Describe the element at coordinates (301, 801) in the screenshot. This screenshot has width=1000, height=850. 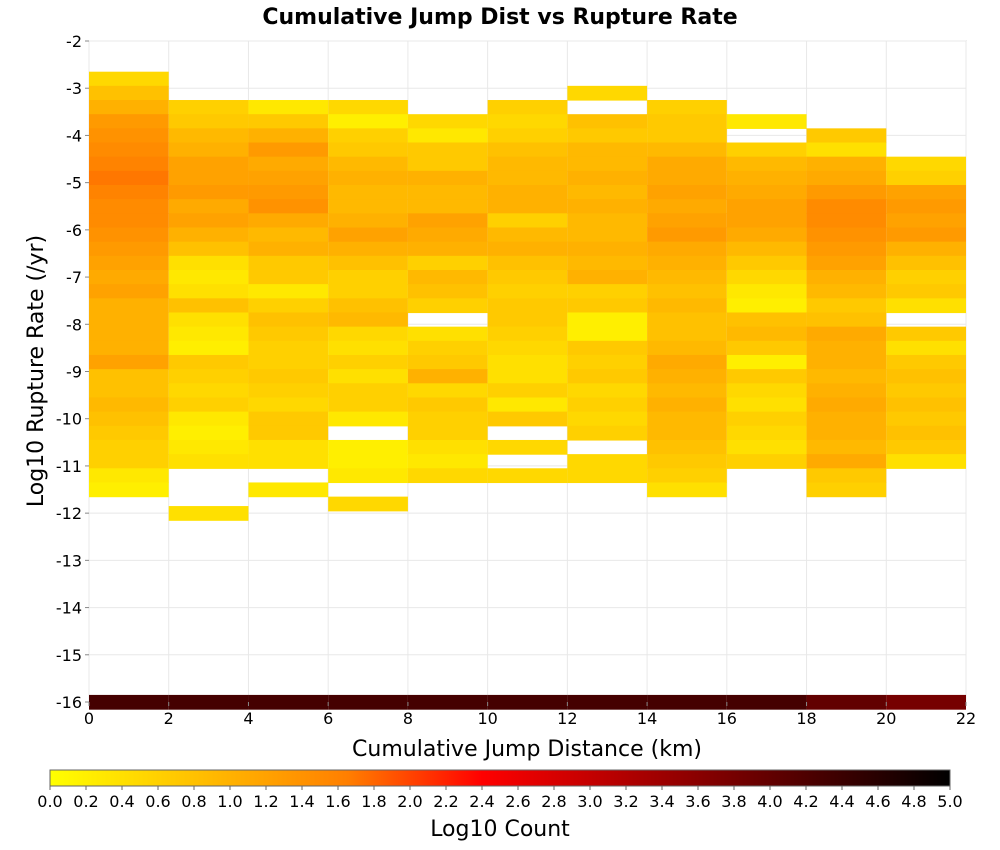
I see `colorbar-tick-label: 1.4` at that location.